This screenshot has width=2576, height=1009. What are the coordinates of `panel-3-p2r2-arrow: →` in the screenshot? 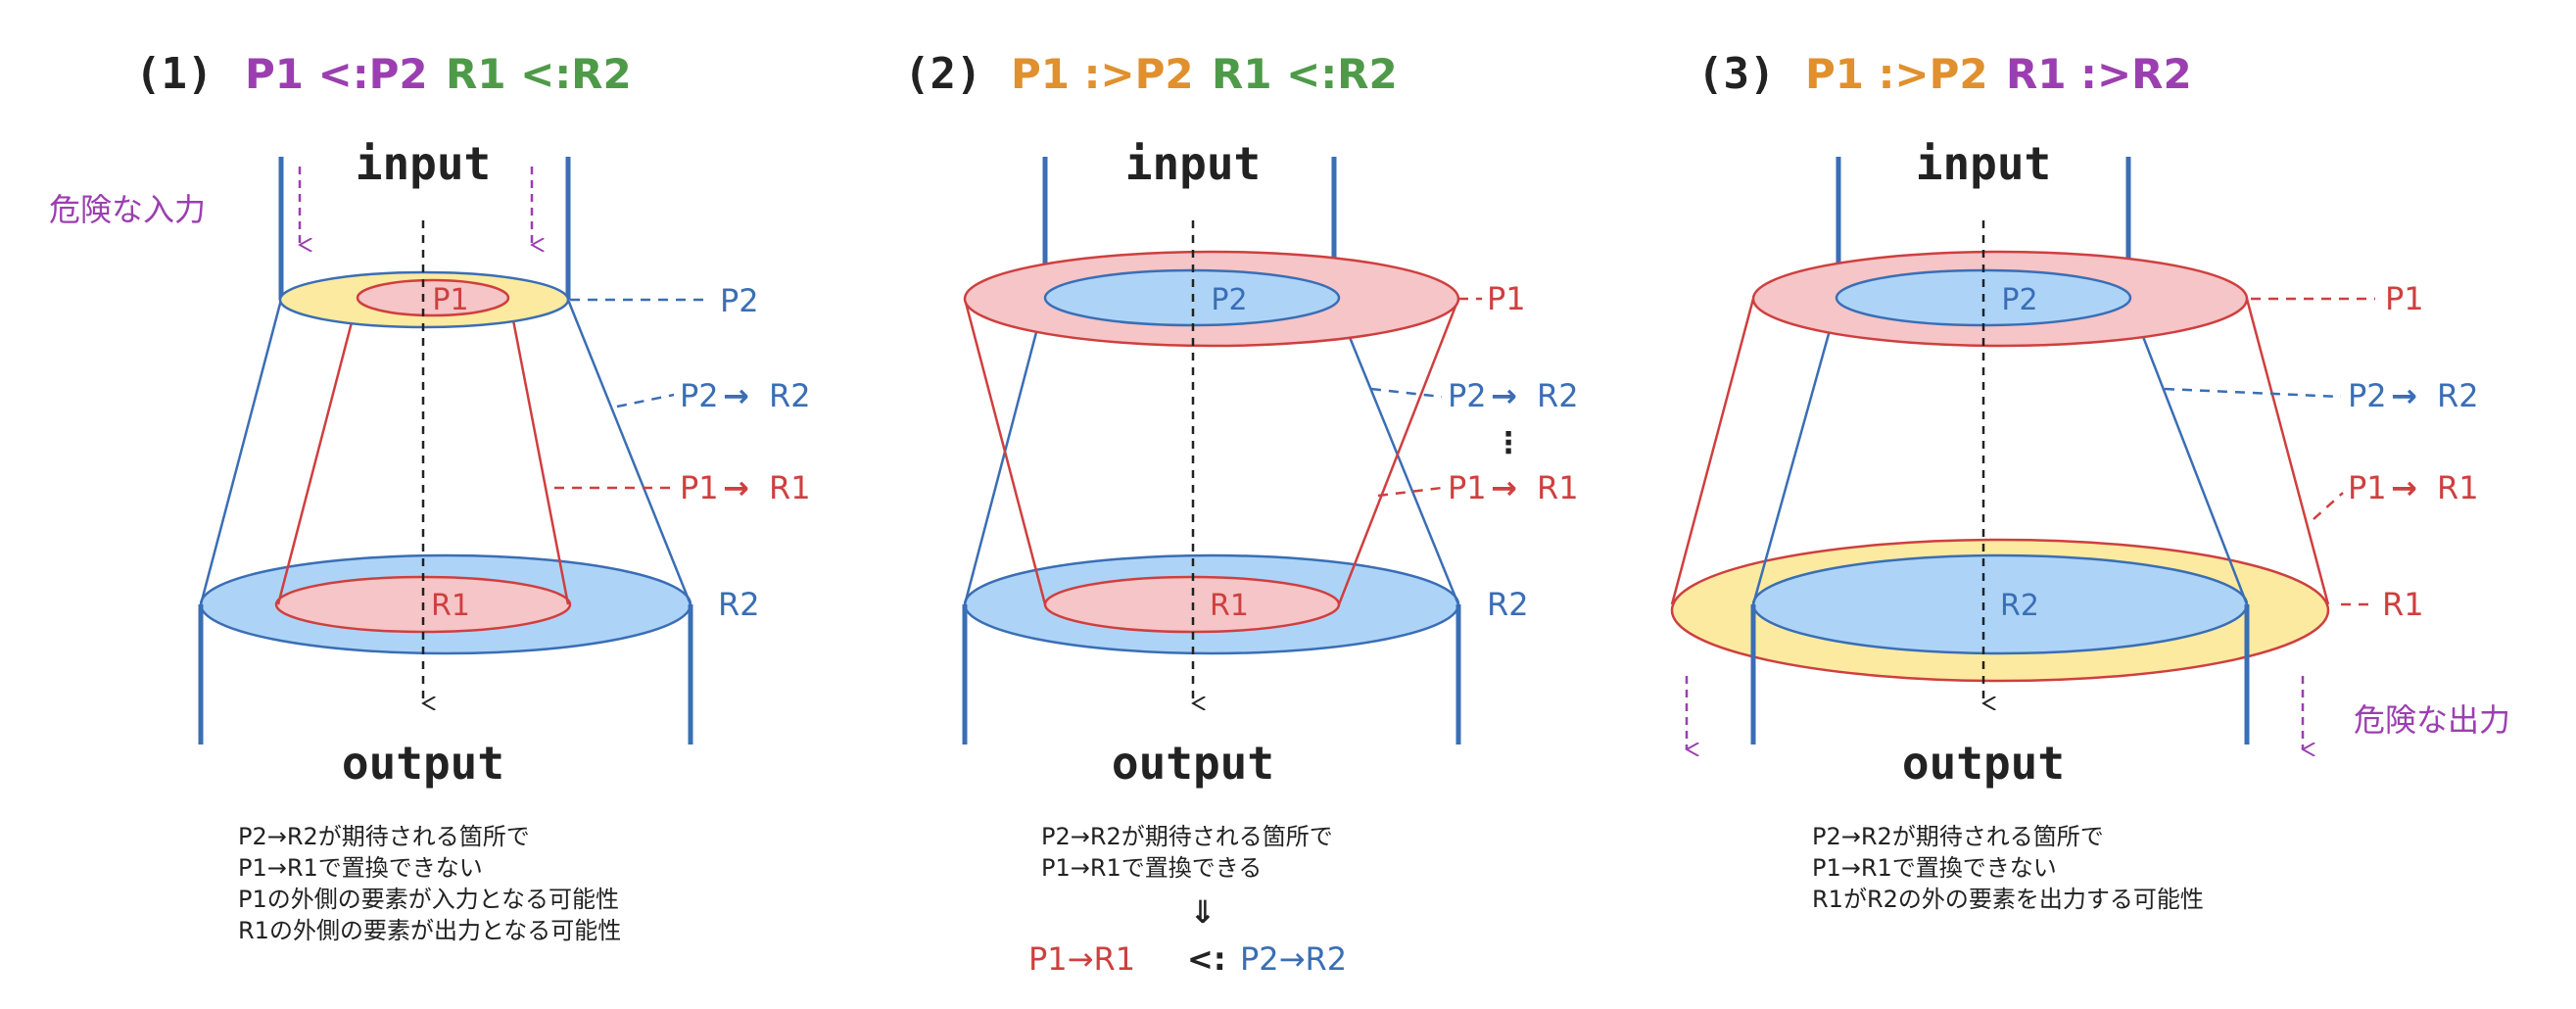 It's located at (2404, 396).